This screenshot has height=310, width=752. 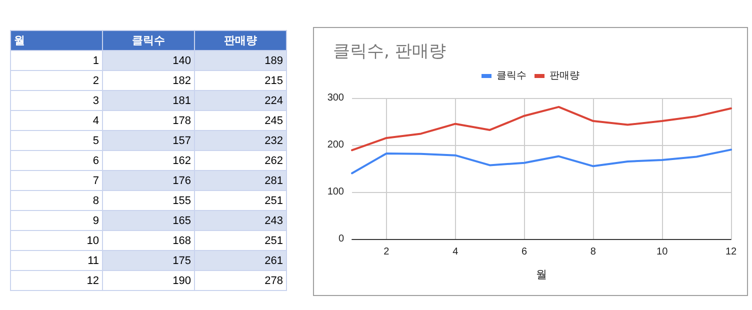 I want to click on y-tick-label: 7, so click(x=56, y=180).